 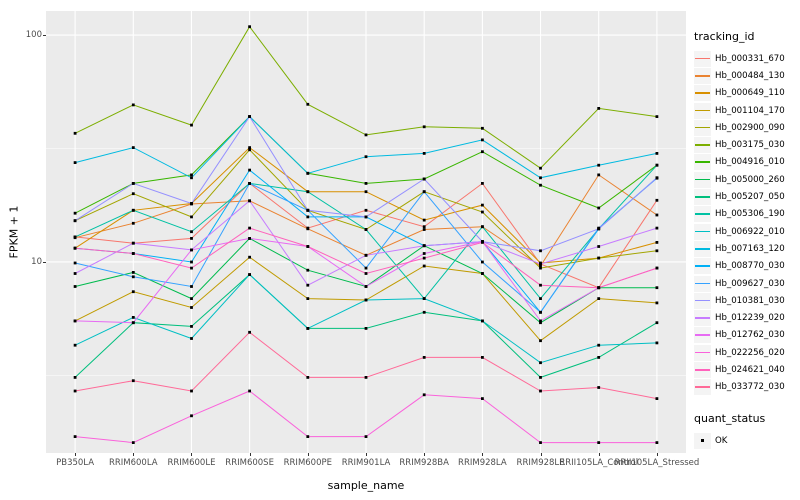 I want to click on legend-item-Hb_006922_010: Hb_006922_010, so click(x=746, y=231).